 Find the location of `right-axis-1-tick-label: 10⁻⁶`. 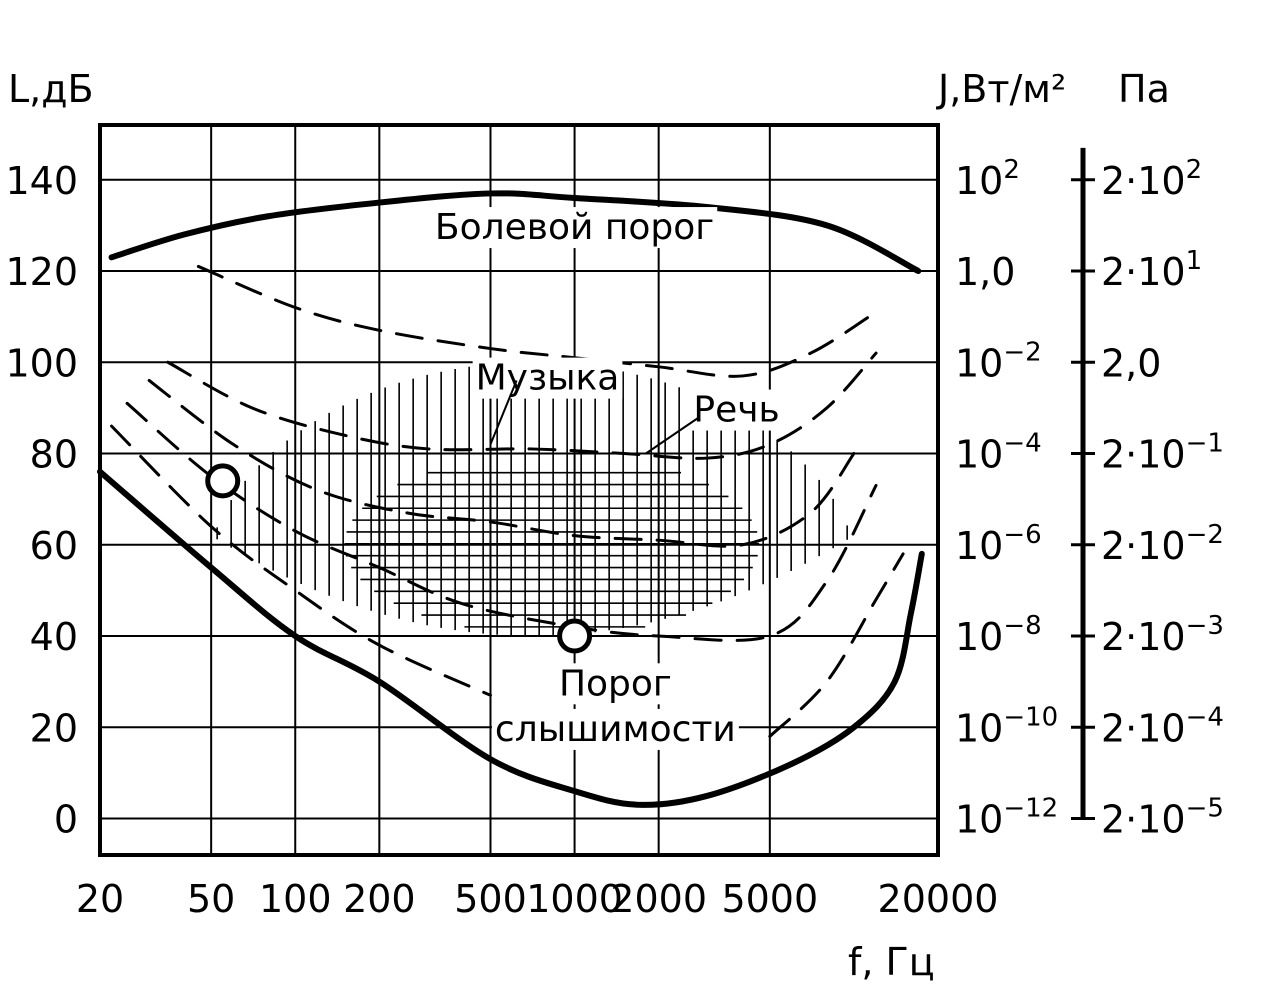

right-axis-1-tick-label: 10⁻⁶ is located at coordinates (998, 544).